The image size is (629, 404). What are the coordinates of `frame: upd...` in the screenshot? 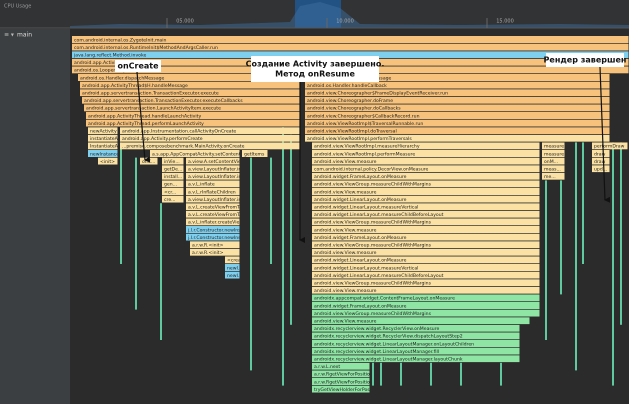 It's located at (601, 169).